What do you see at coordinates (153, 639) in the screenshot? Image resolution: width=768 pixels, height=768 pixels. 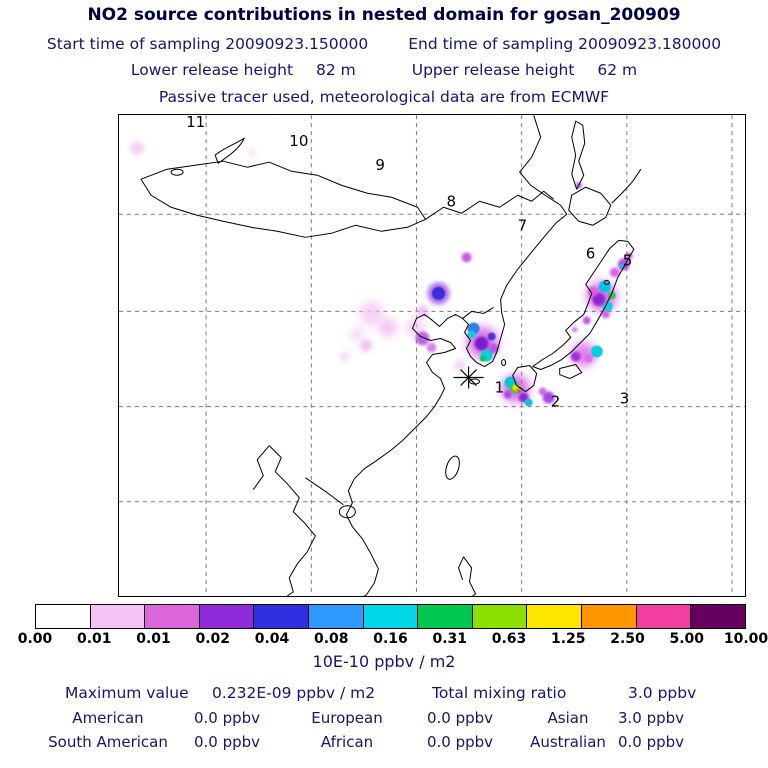 I see `colorbar-tick-label: 0.01` at bounding box center [153, 639].